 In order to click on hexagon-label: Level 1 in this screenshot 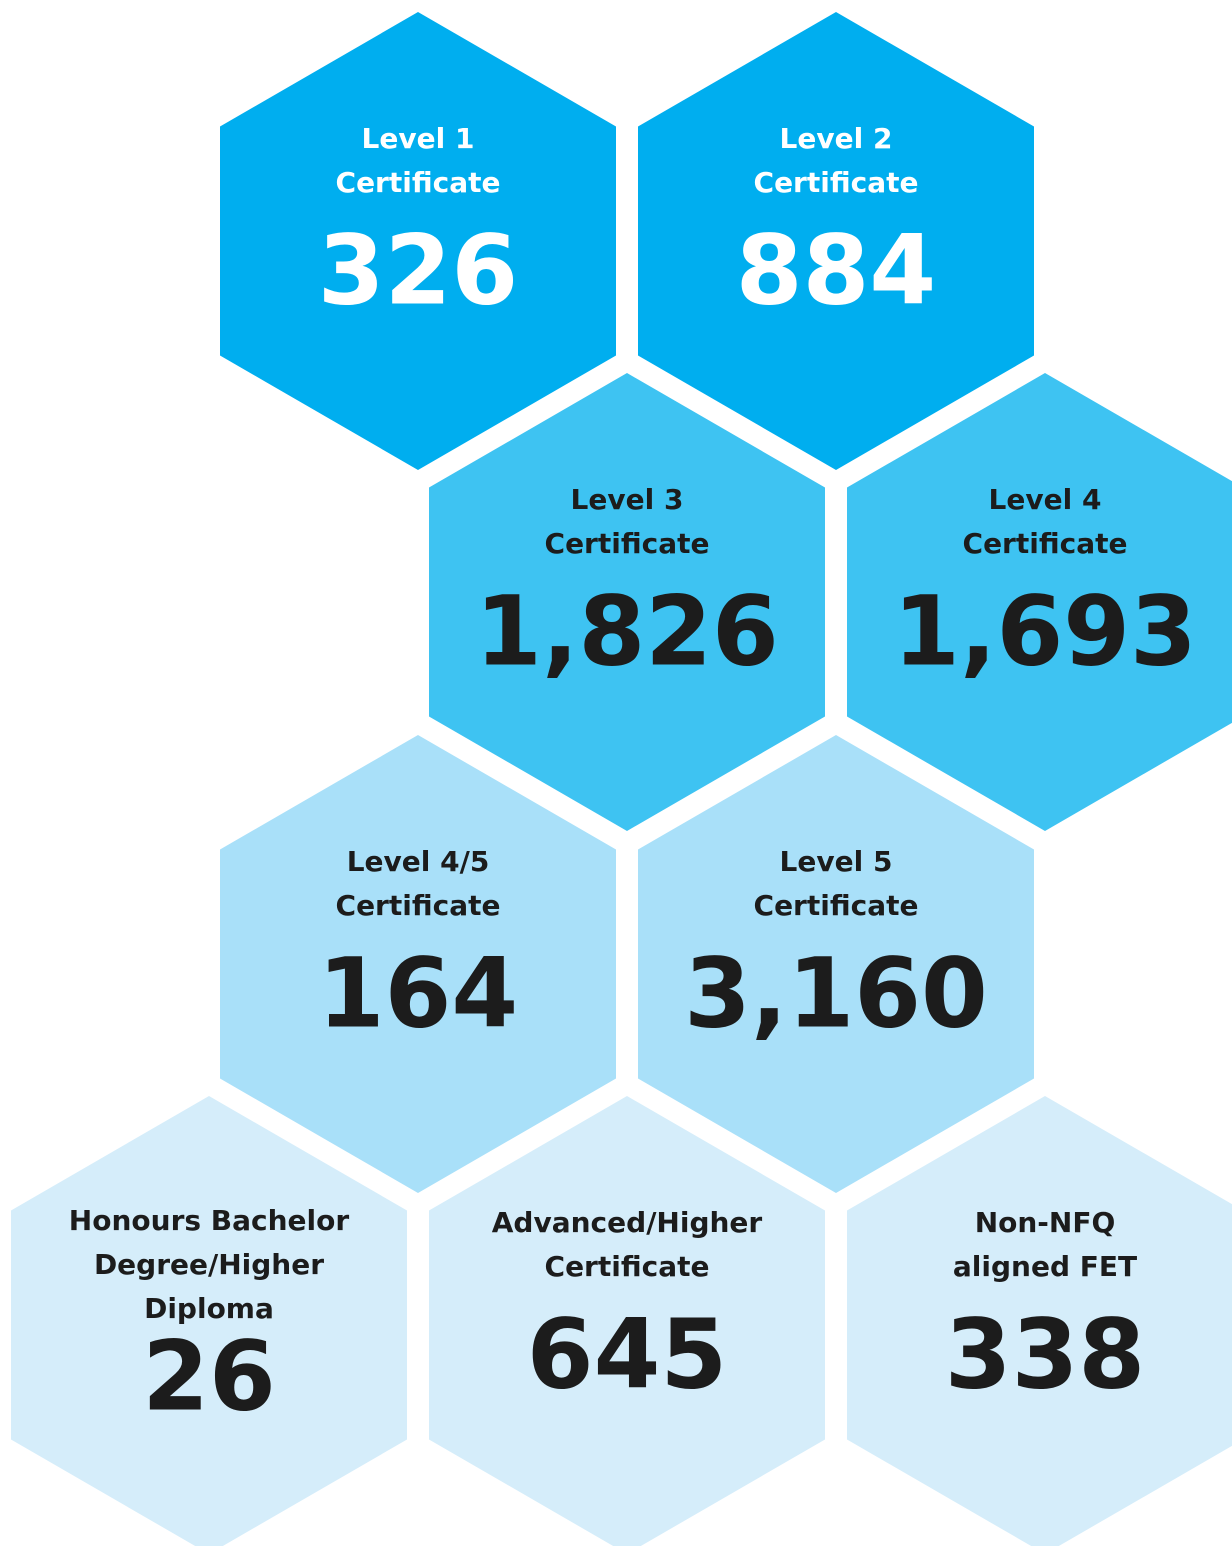, I will do `click(418, 138)`.